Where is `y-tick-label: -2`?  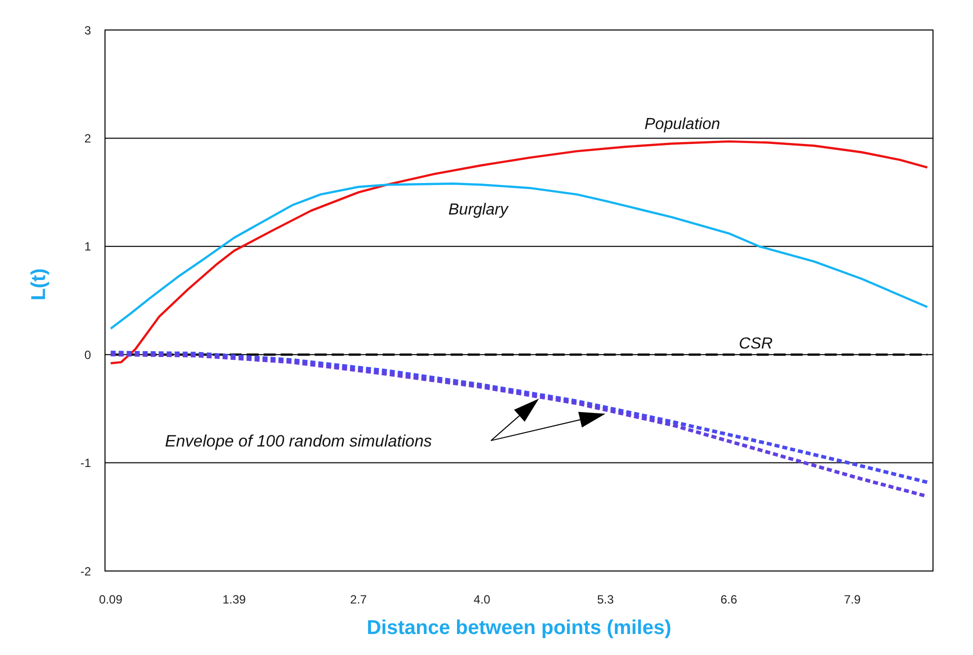 y-tick-label: -2 is located at coordinates (86, 571).